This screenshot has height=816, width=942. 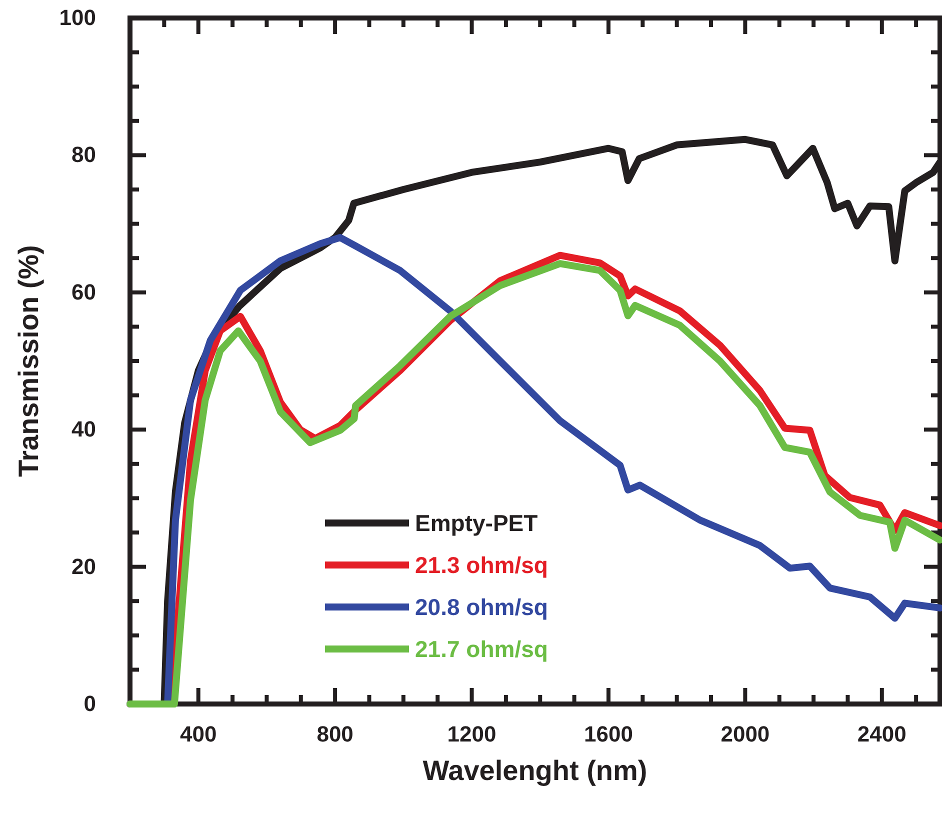 I want to click on x-tick-label: 2400, so click(x=881, y=734).